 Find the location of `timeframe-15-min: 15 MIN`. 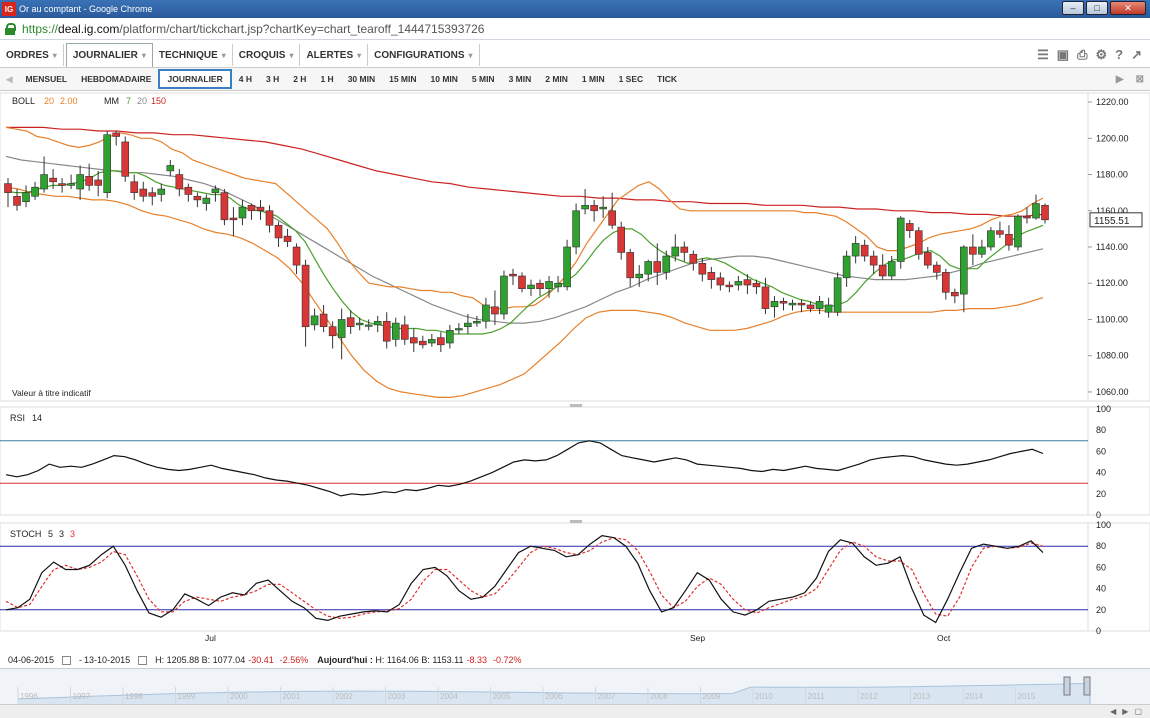

timeframe-15-min: 15 MIN is located at coordinates (403, 79).